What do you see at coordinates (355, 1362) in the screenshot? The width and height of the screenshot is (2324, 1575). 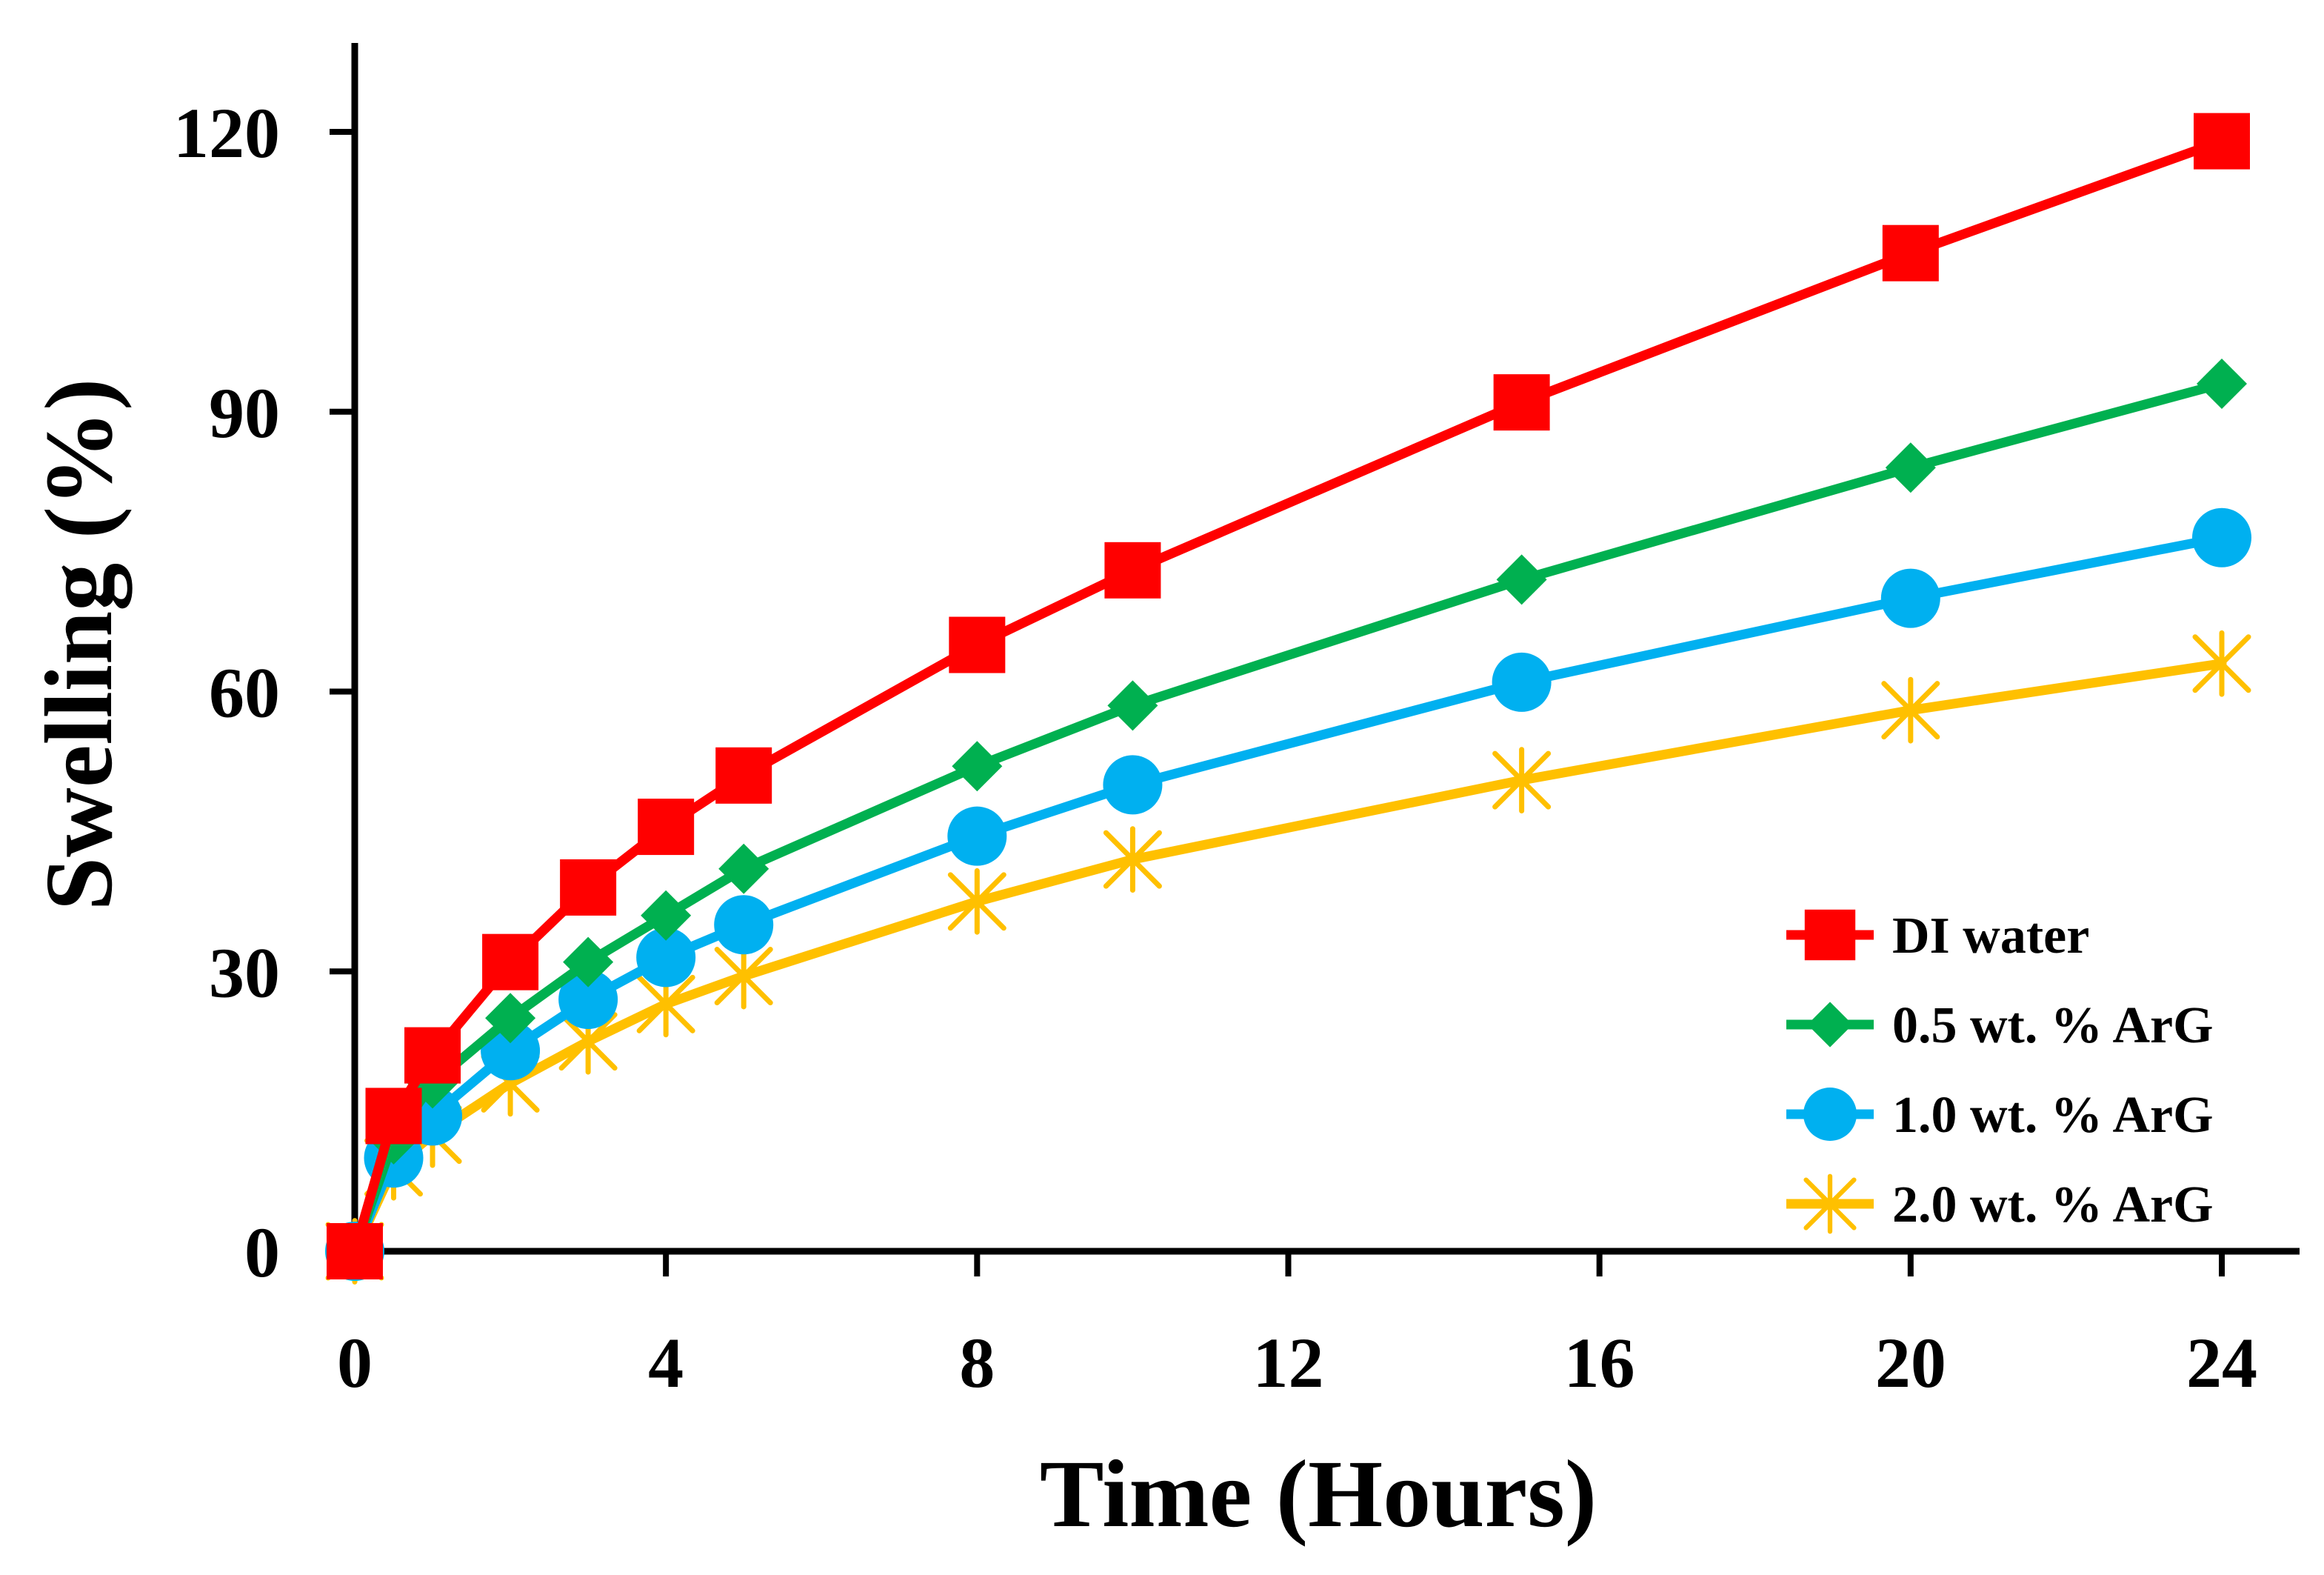 I see `x-tick-label: 0` at bounding box center [355, 1362].